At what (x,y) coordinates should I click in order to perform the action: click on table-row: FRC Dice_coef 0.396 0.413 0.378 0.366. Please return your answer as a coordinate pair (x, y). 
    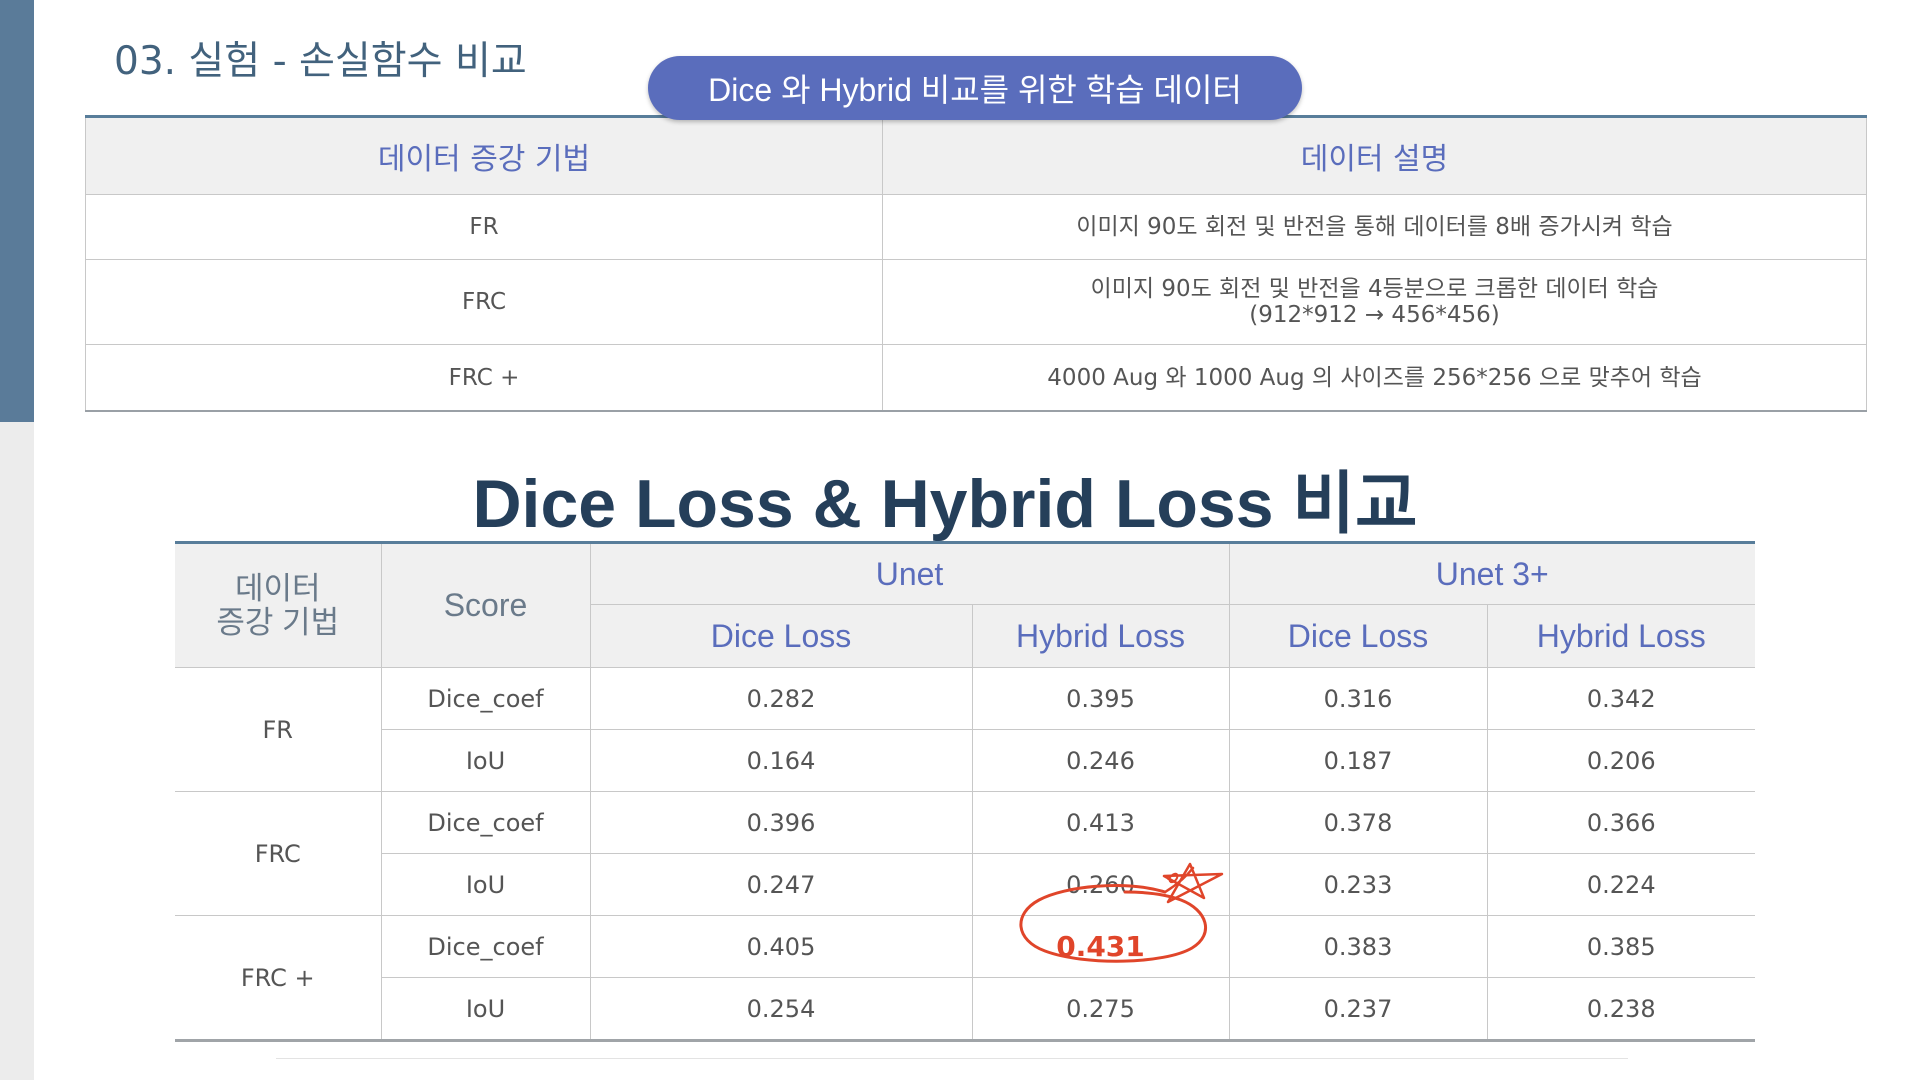
    Looking at the image, I should click on (965, 853).